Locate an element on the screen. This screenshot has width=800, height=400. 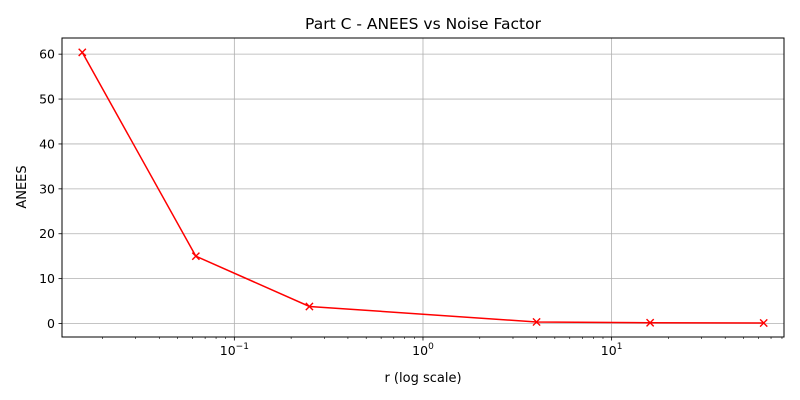
x-tick-label: 10⁰ is located at coordinates (423, 350).